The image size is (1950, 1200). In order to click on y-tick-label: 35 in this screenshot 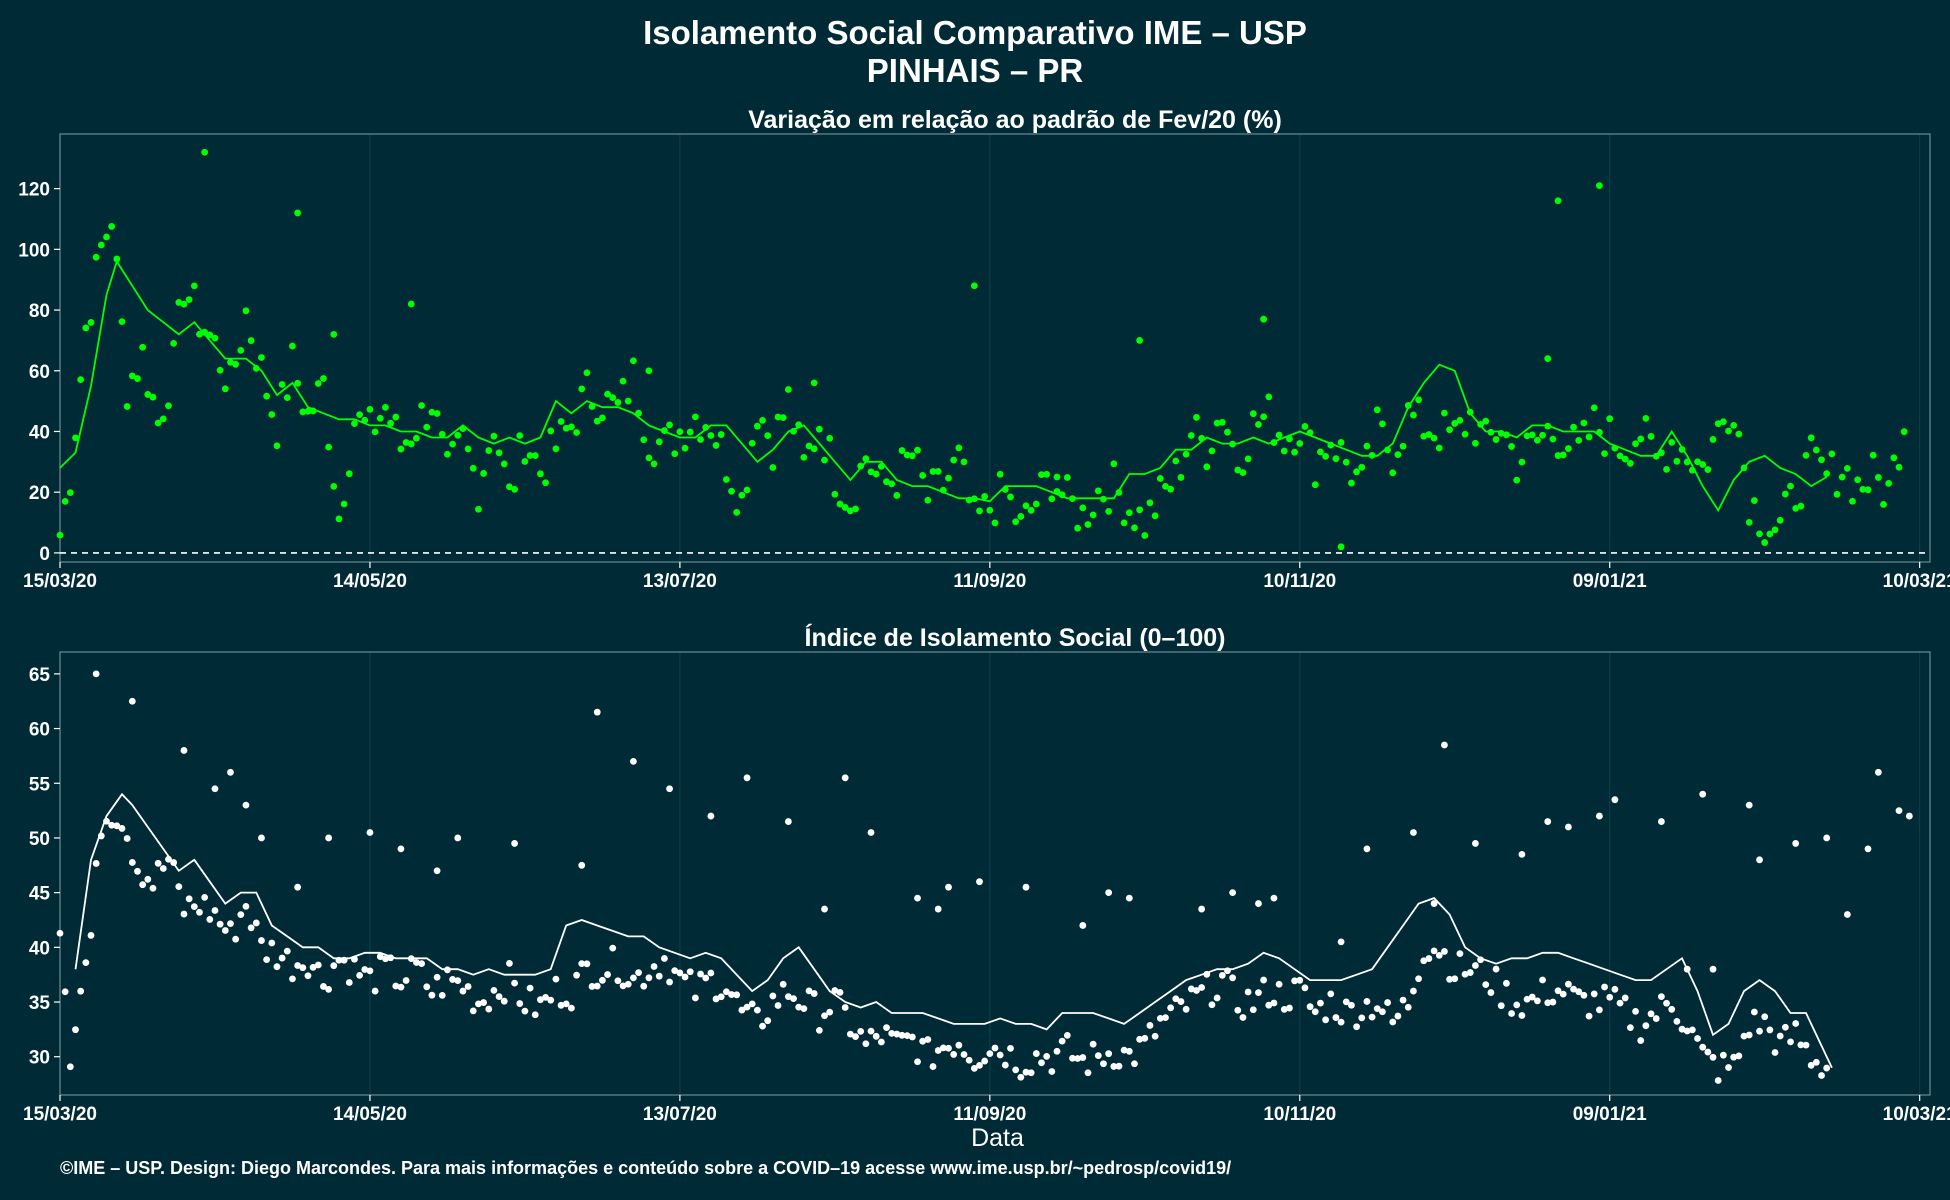, I will do `click(40, 1003)`.